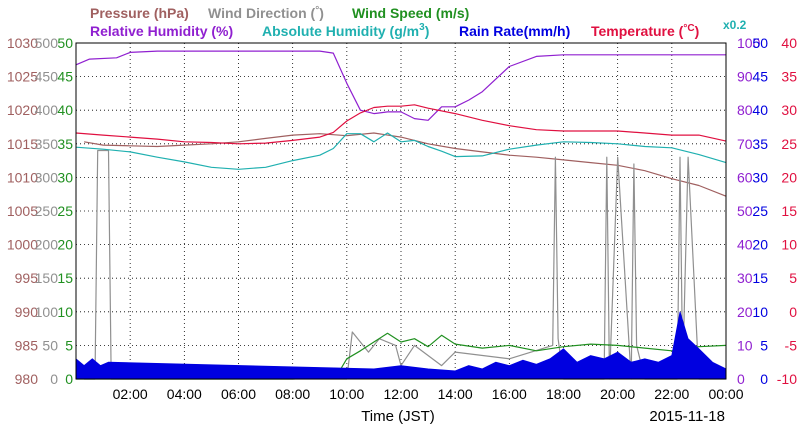 Image resolution: width=800 pixels, height=434 pixels. I want to click on x-tick-label: 10:00, so click(346, 394).